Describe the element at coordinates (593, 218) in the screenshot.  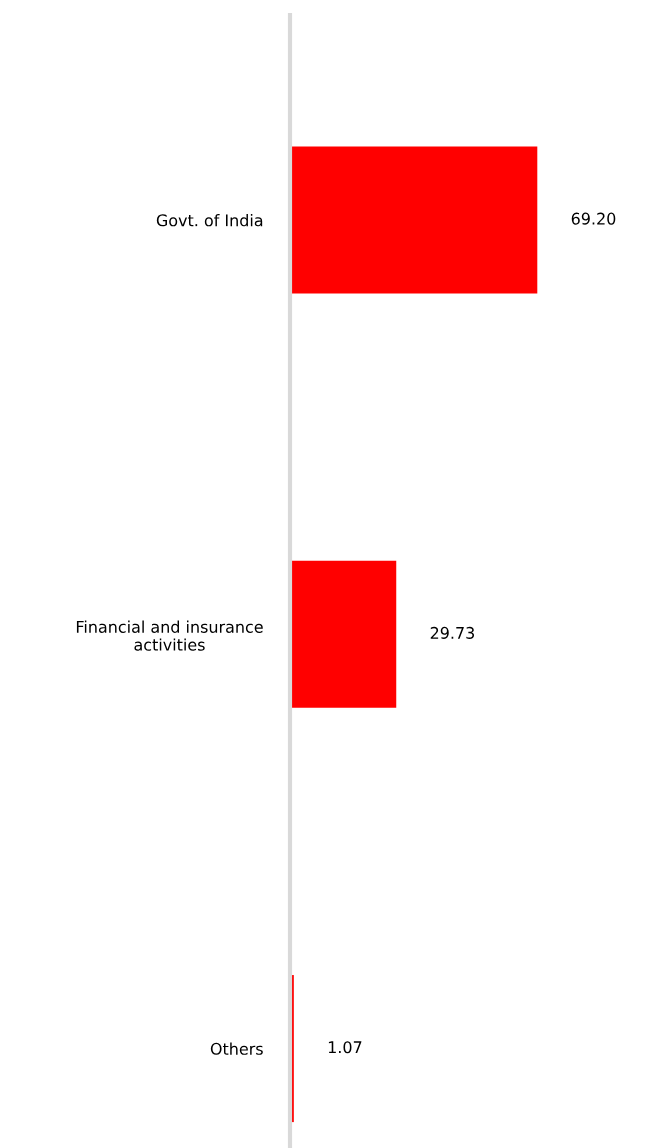
I see `data-label: 69.20` at that location.